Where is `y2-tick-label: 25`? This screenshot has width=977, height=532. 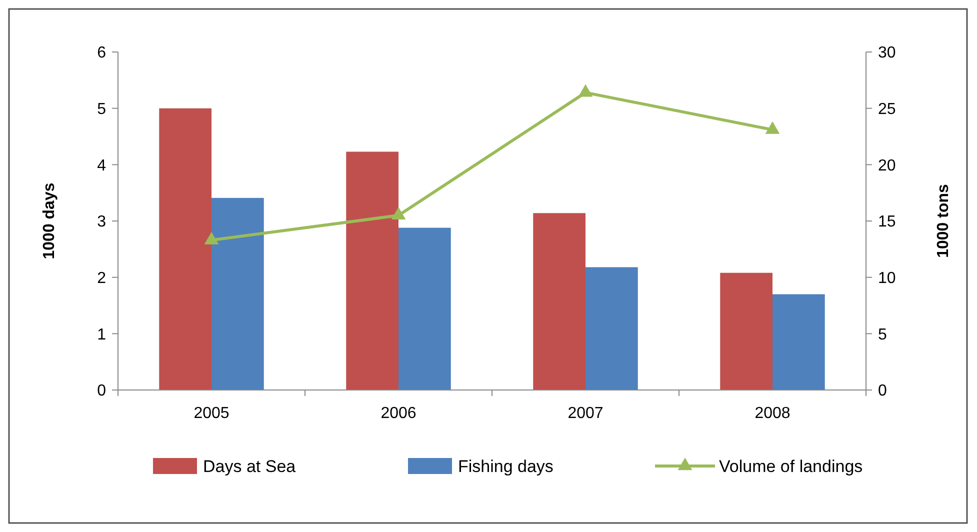
y2-tick-label: 25 is located at coordinates (887, 109).